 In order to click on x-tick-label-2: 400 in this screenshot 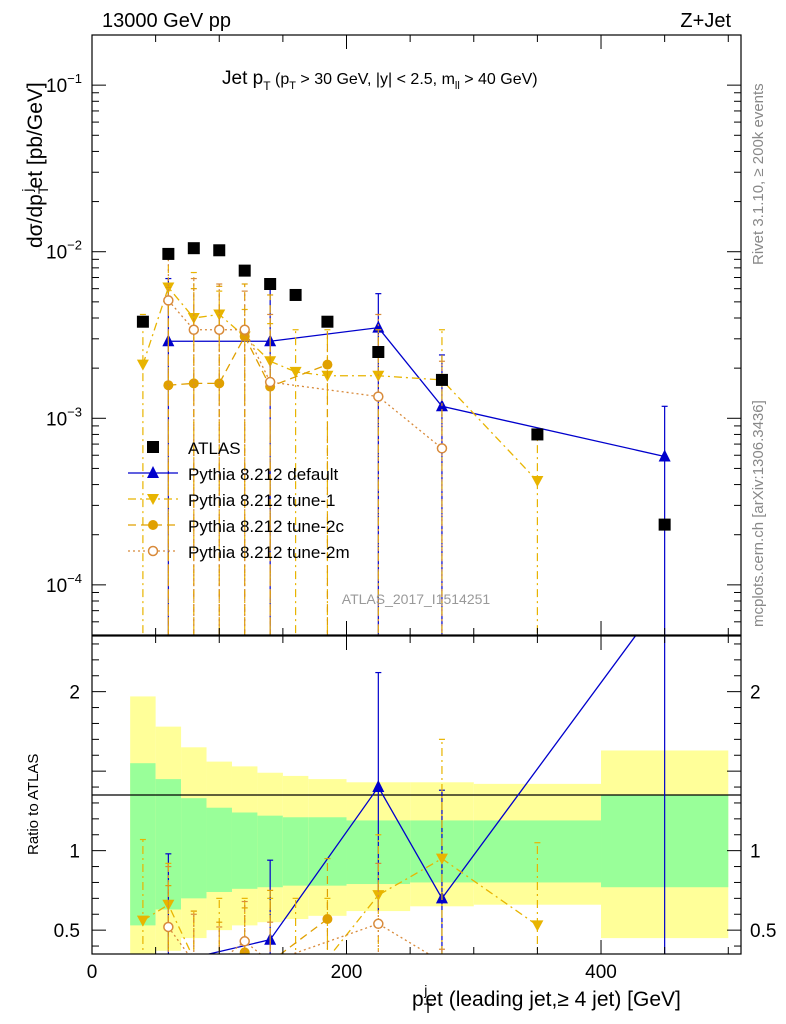, I will do `click(601, 972)`.